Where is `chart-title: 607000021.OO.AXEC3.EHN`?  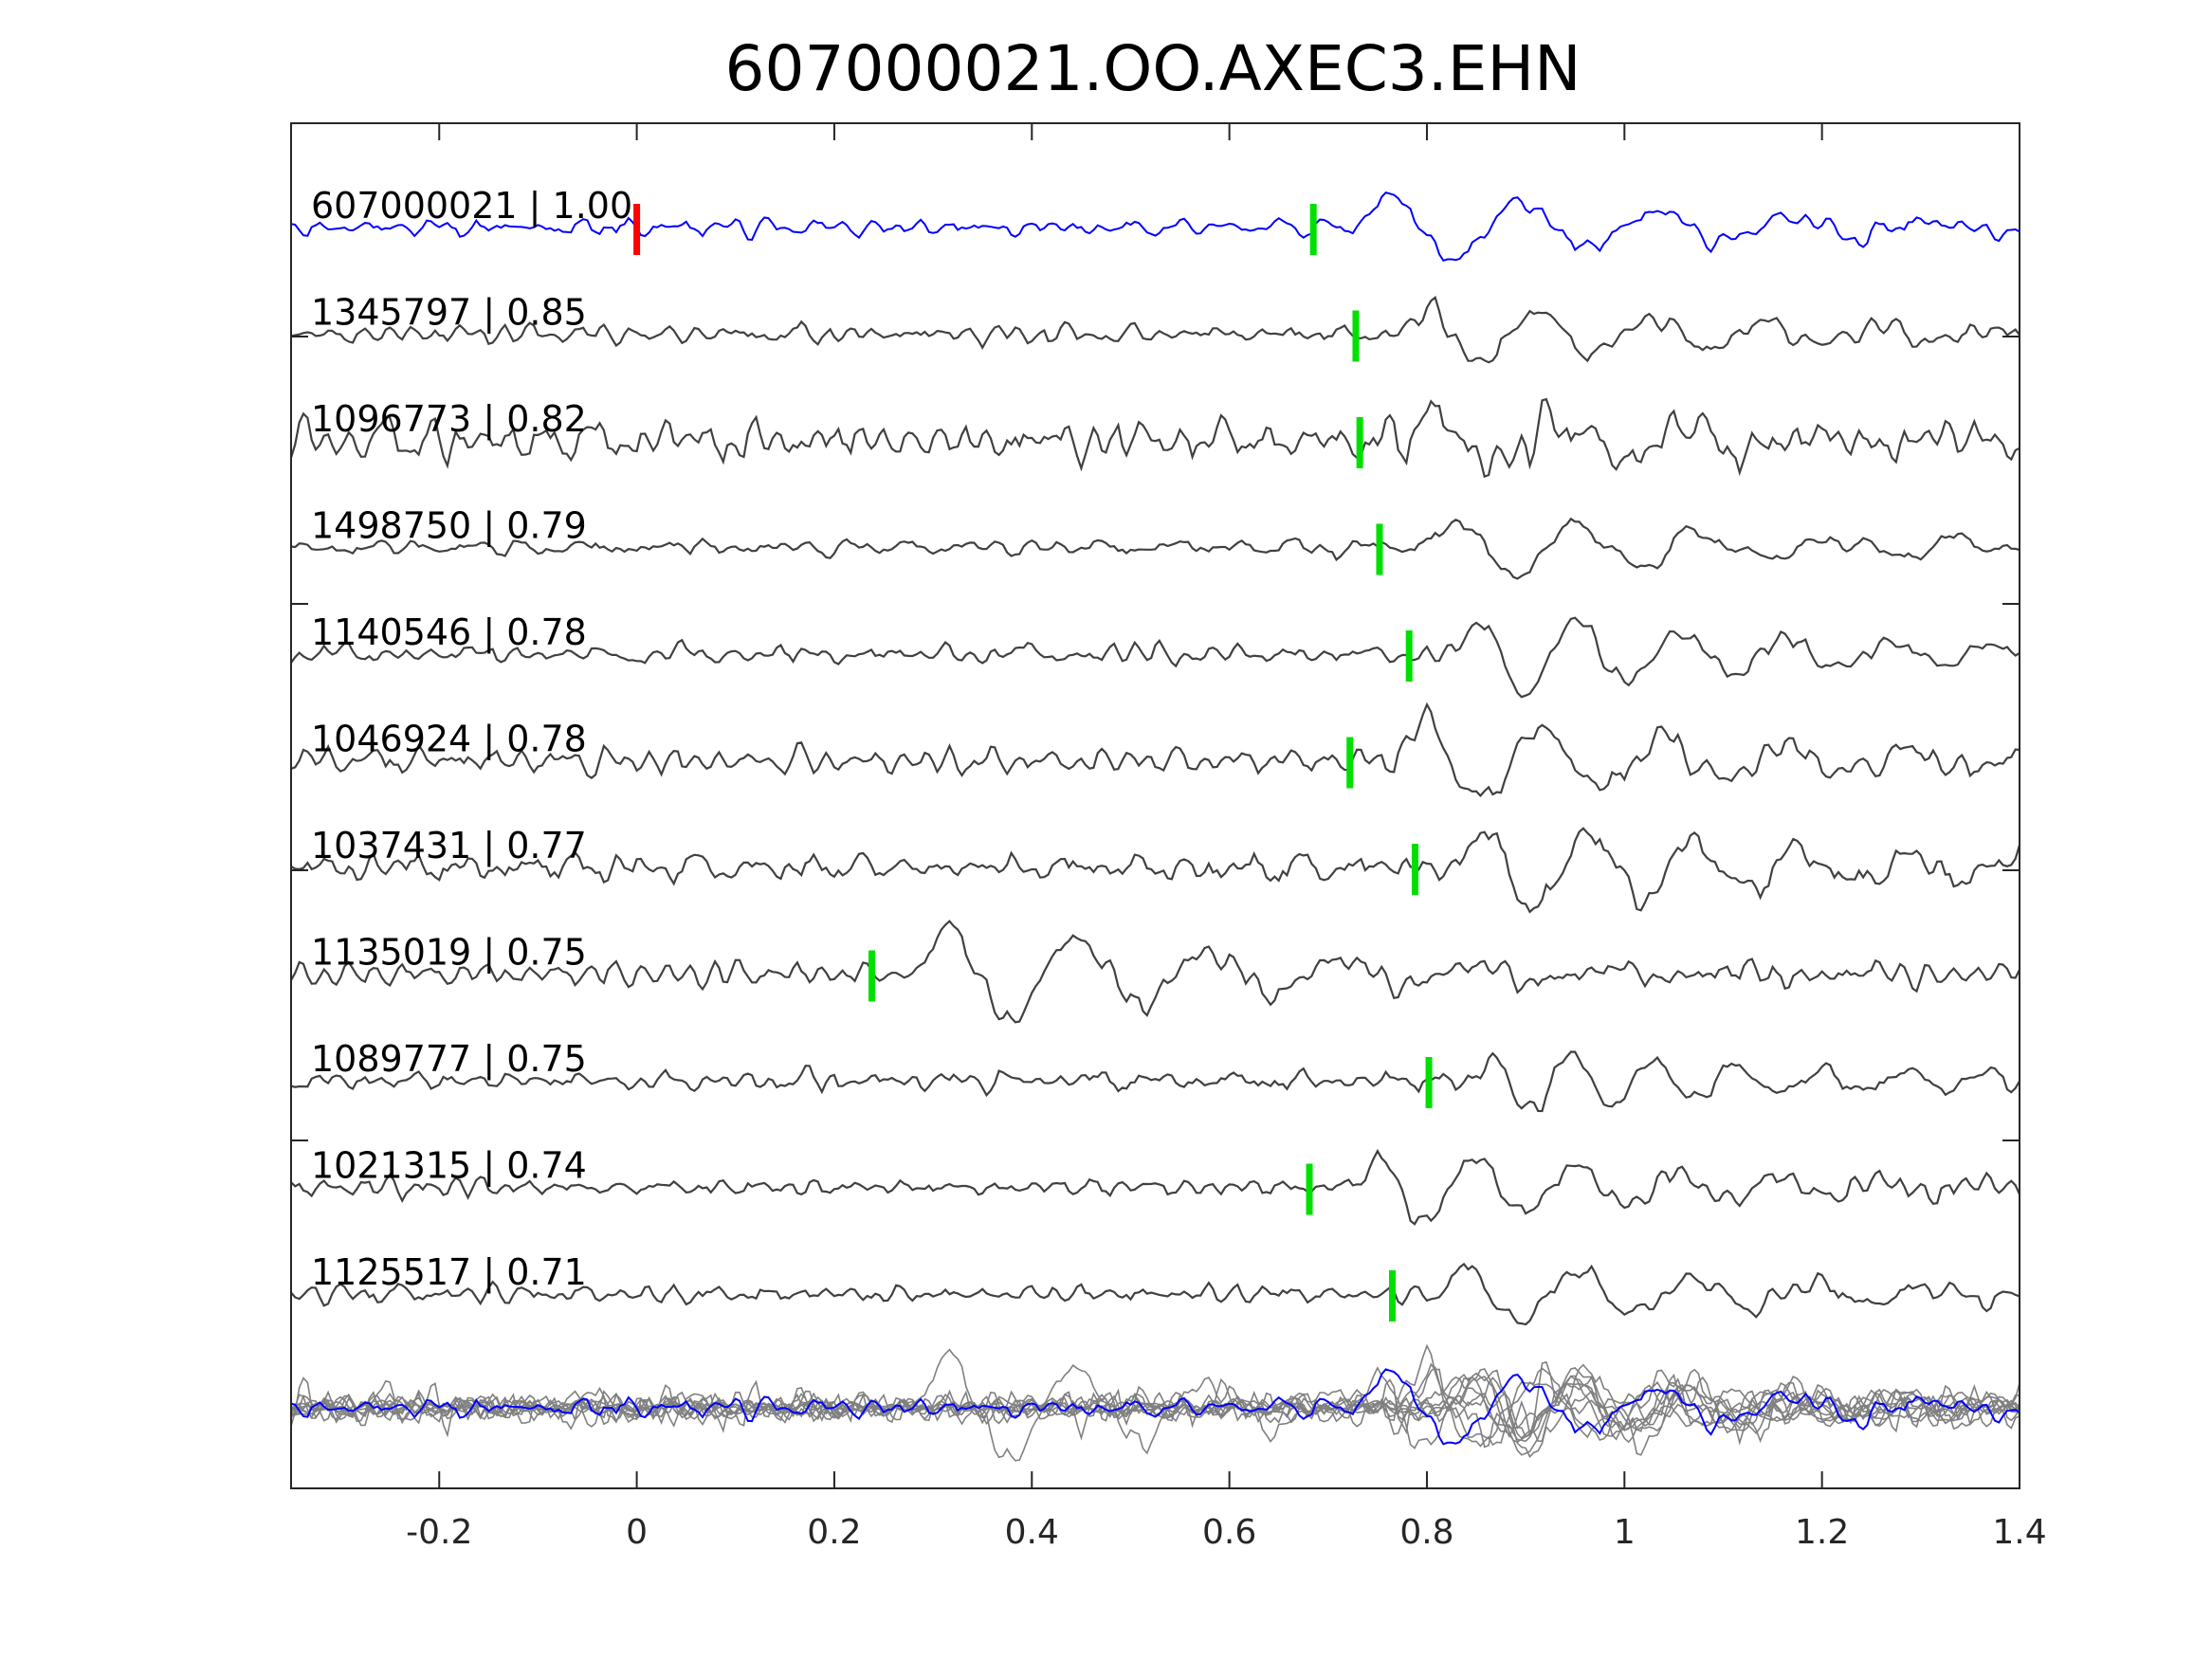 chart-title: 607000021.OO.AXEC3.EHN is located at coordinates (1153, 68).